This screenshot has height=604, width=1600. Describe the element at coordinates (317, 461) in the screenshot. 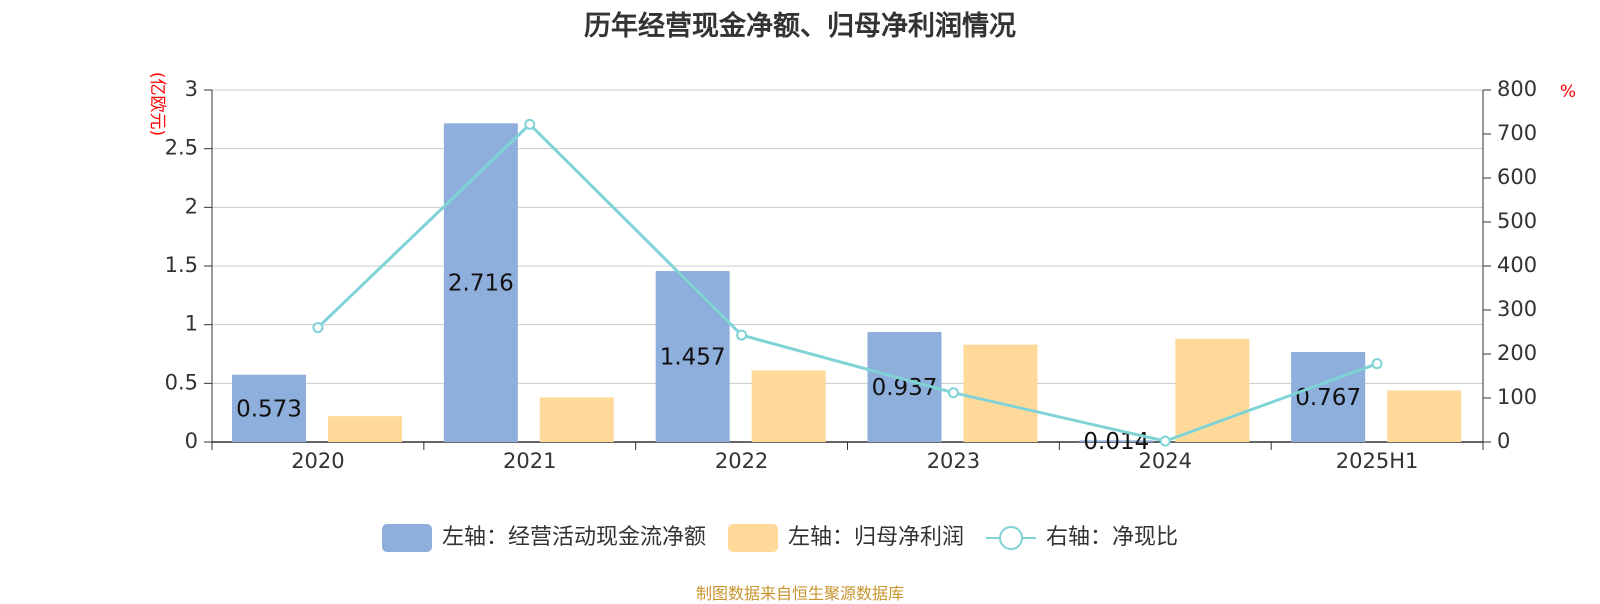

I see `x-axis-tick-label: 2020` at that location.